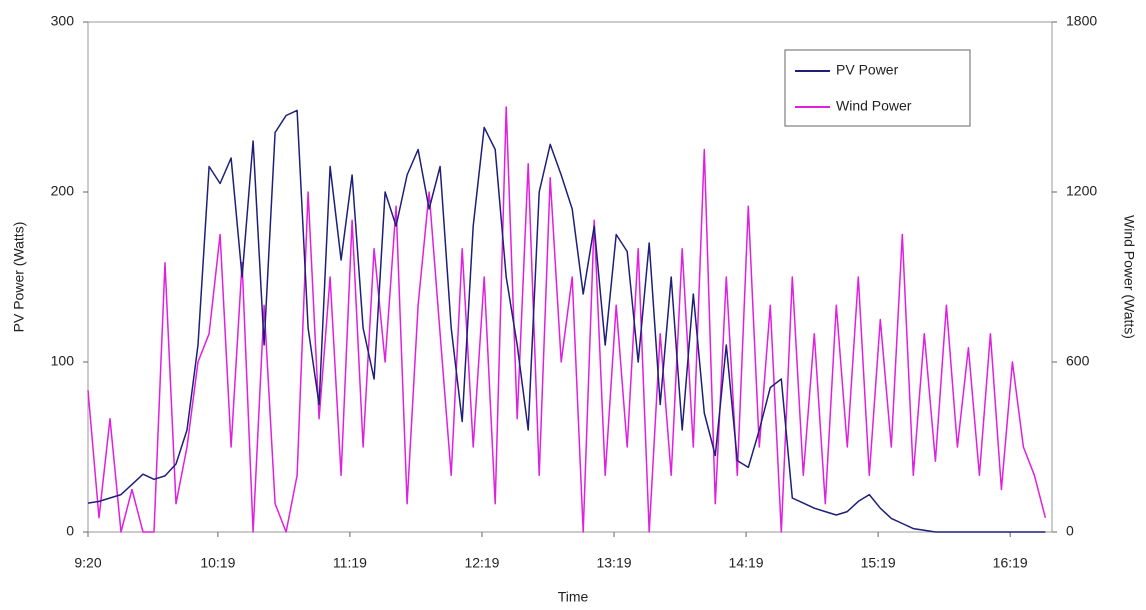 This screenshot has width=1146, height=610. What do you see at coordinates (217, 563) in the screenshot?
I see `x-tick-label: 10:19` at bounding box center [217, 563].